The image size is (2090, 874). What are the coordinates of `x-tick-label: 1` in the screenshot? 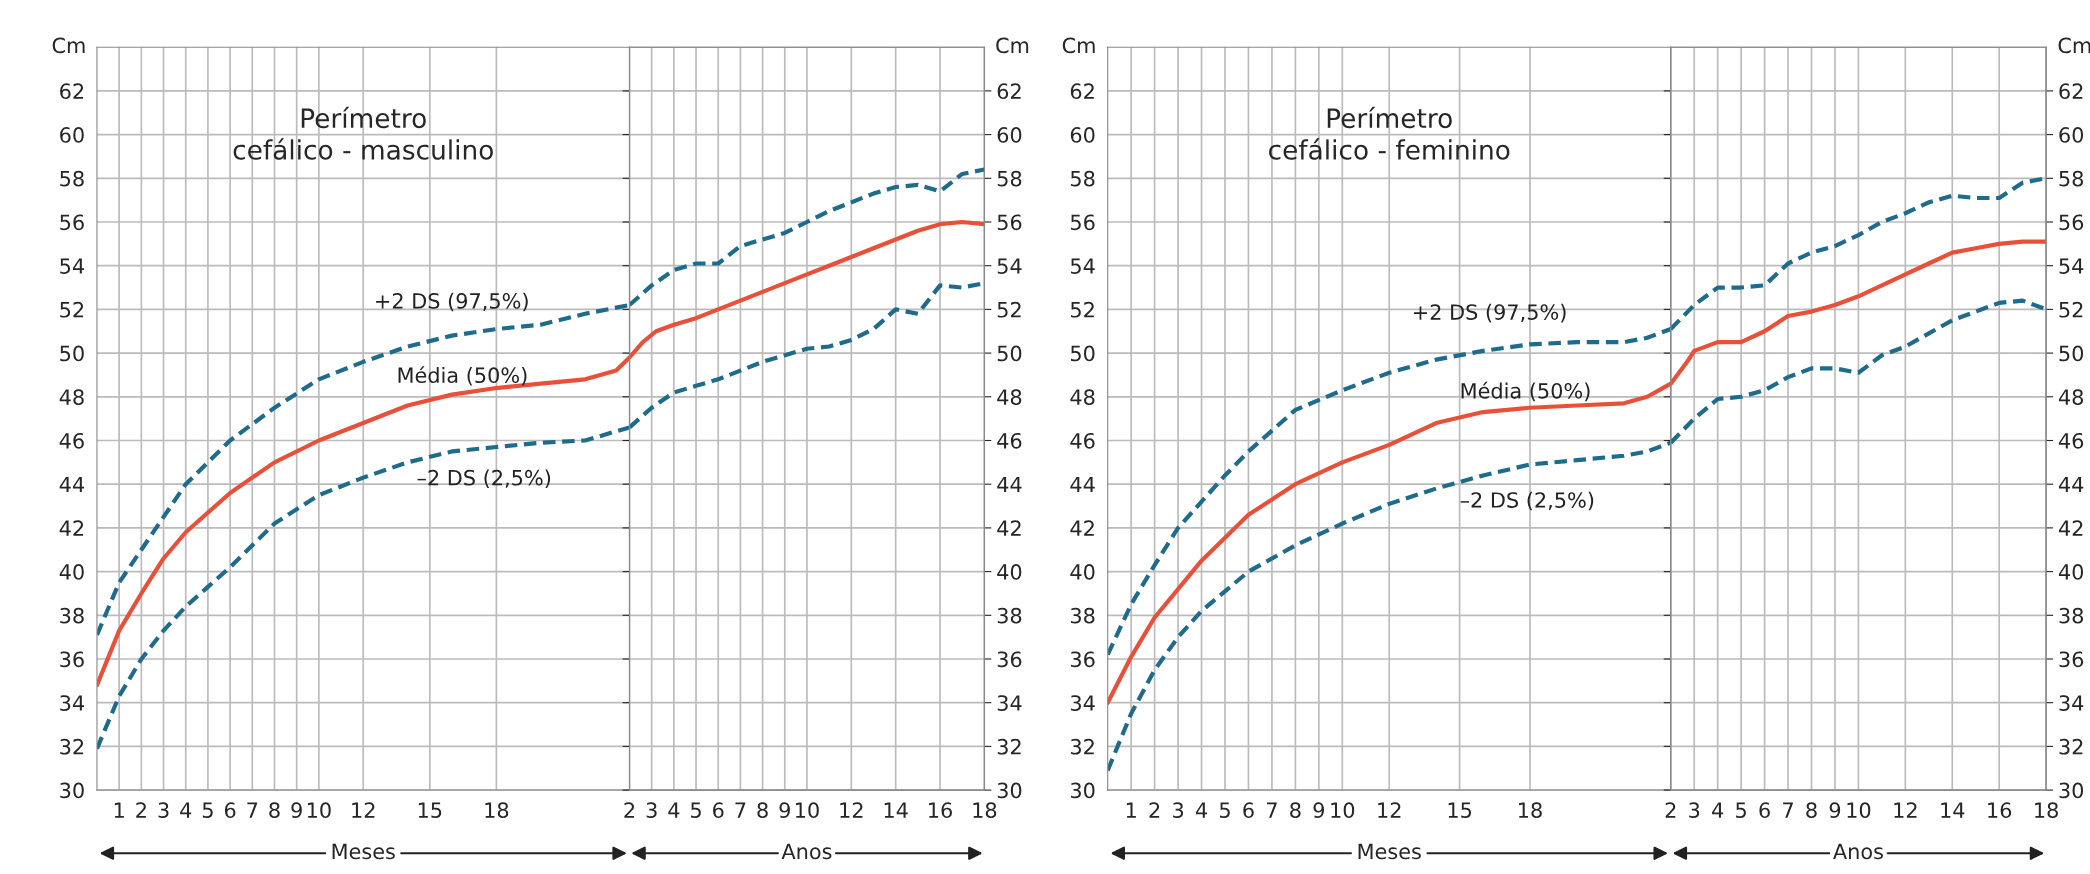 It's located at (119, 810).